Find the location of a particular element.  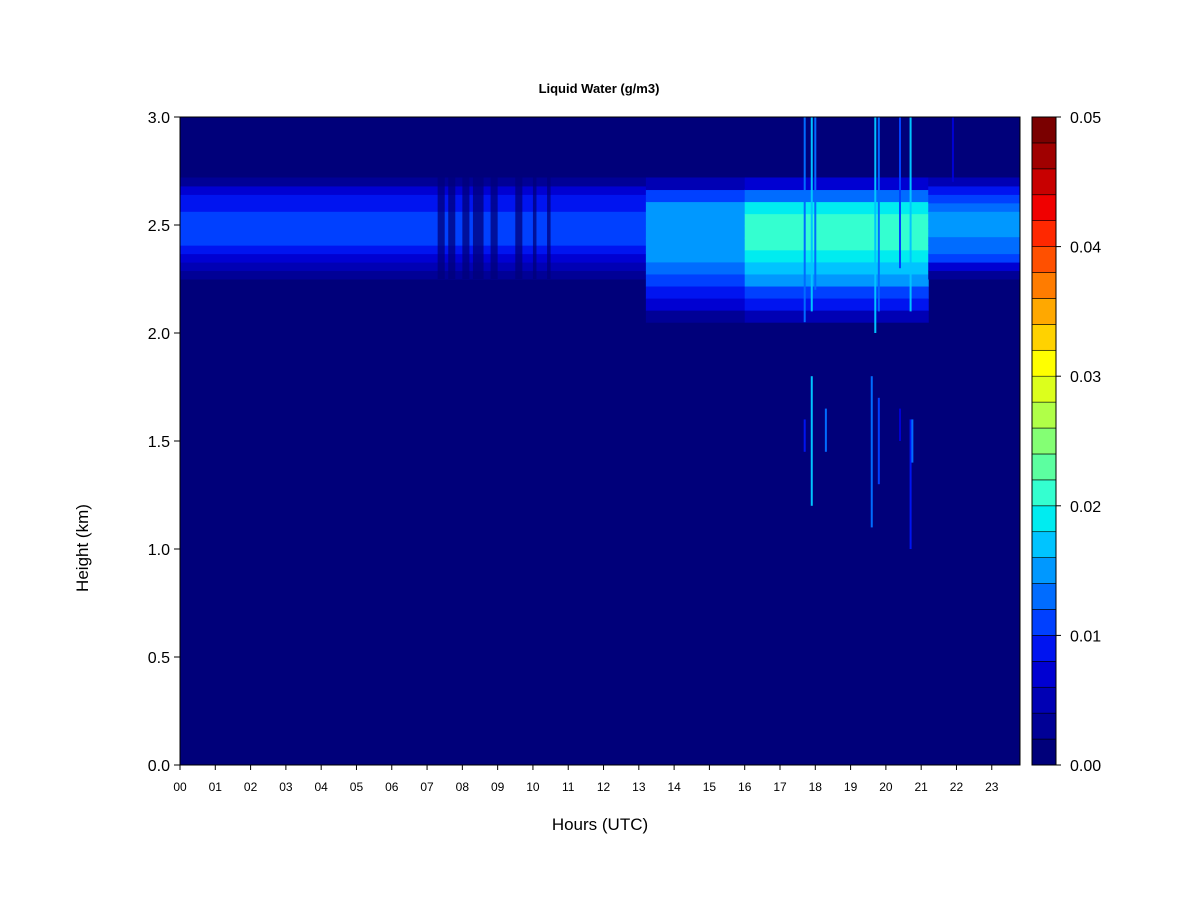

colorbar: 0.00 0.01 0.02 0.03 0.04 0.05 is located at coordinates (1066, 442).